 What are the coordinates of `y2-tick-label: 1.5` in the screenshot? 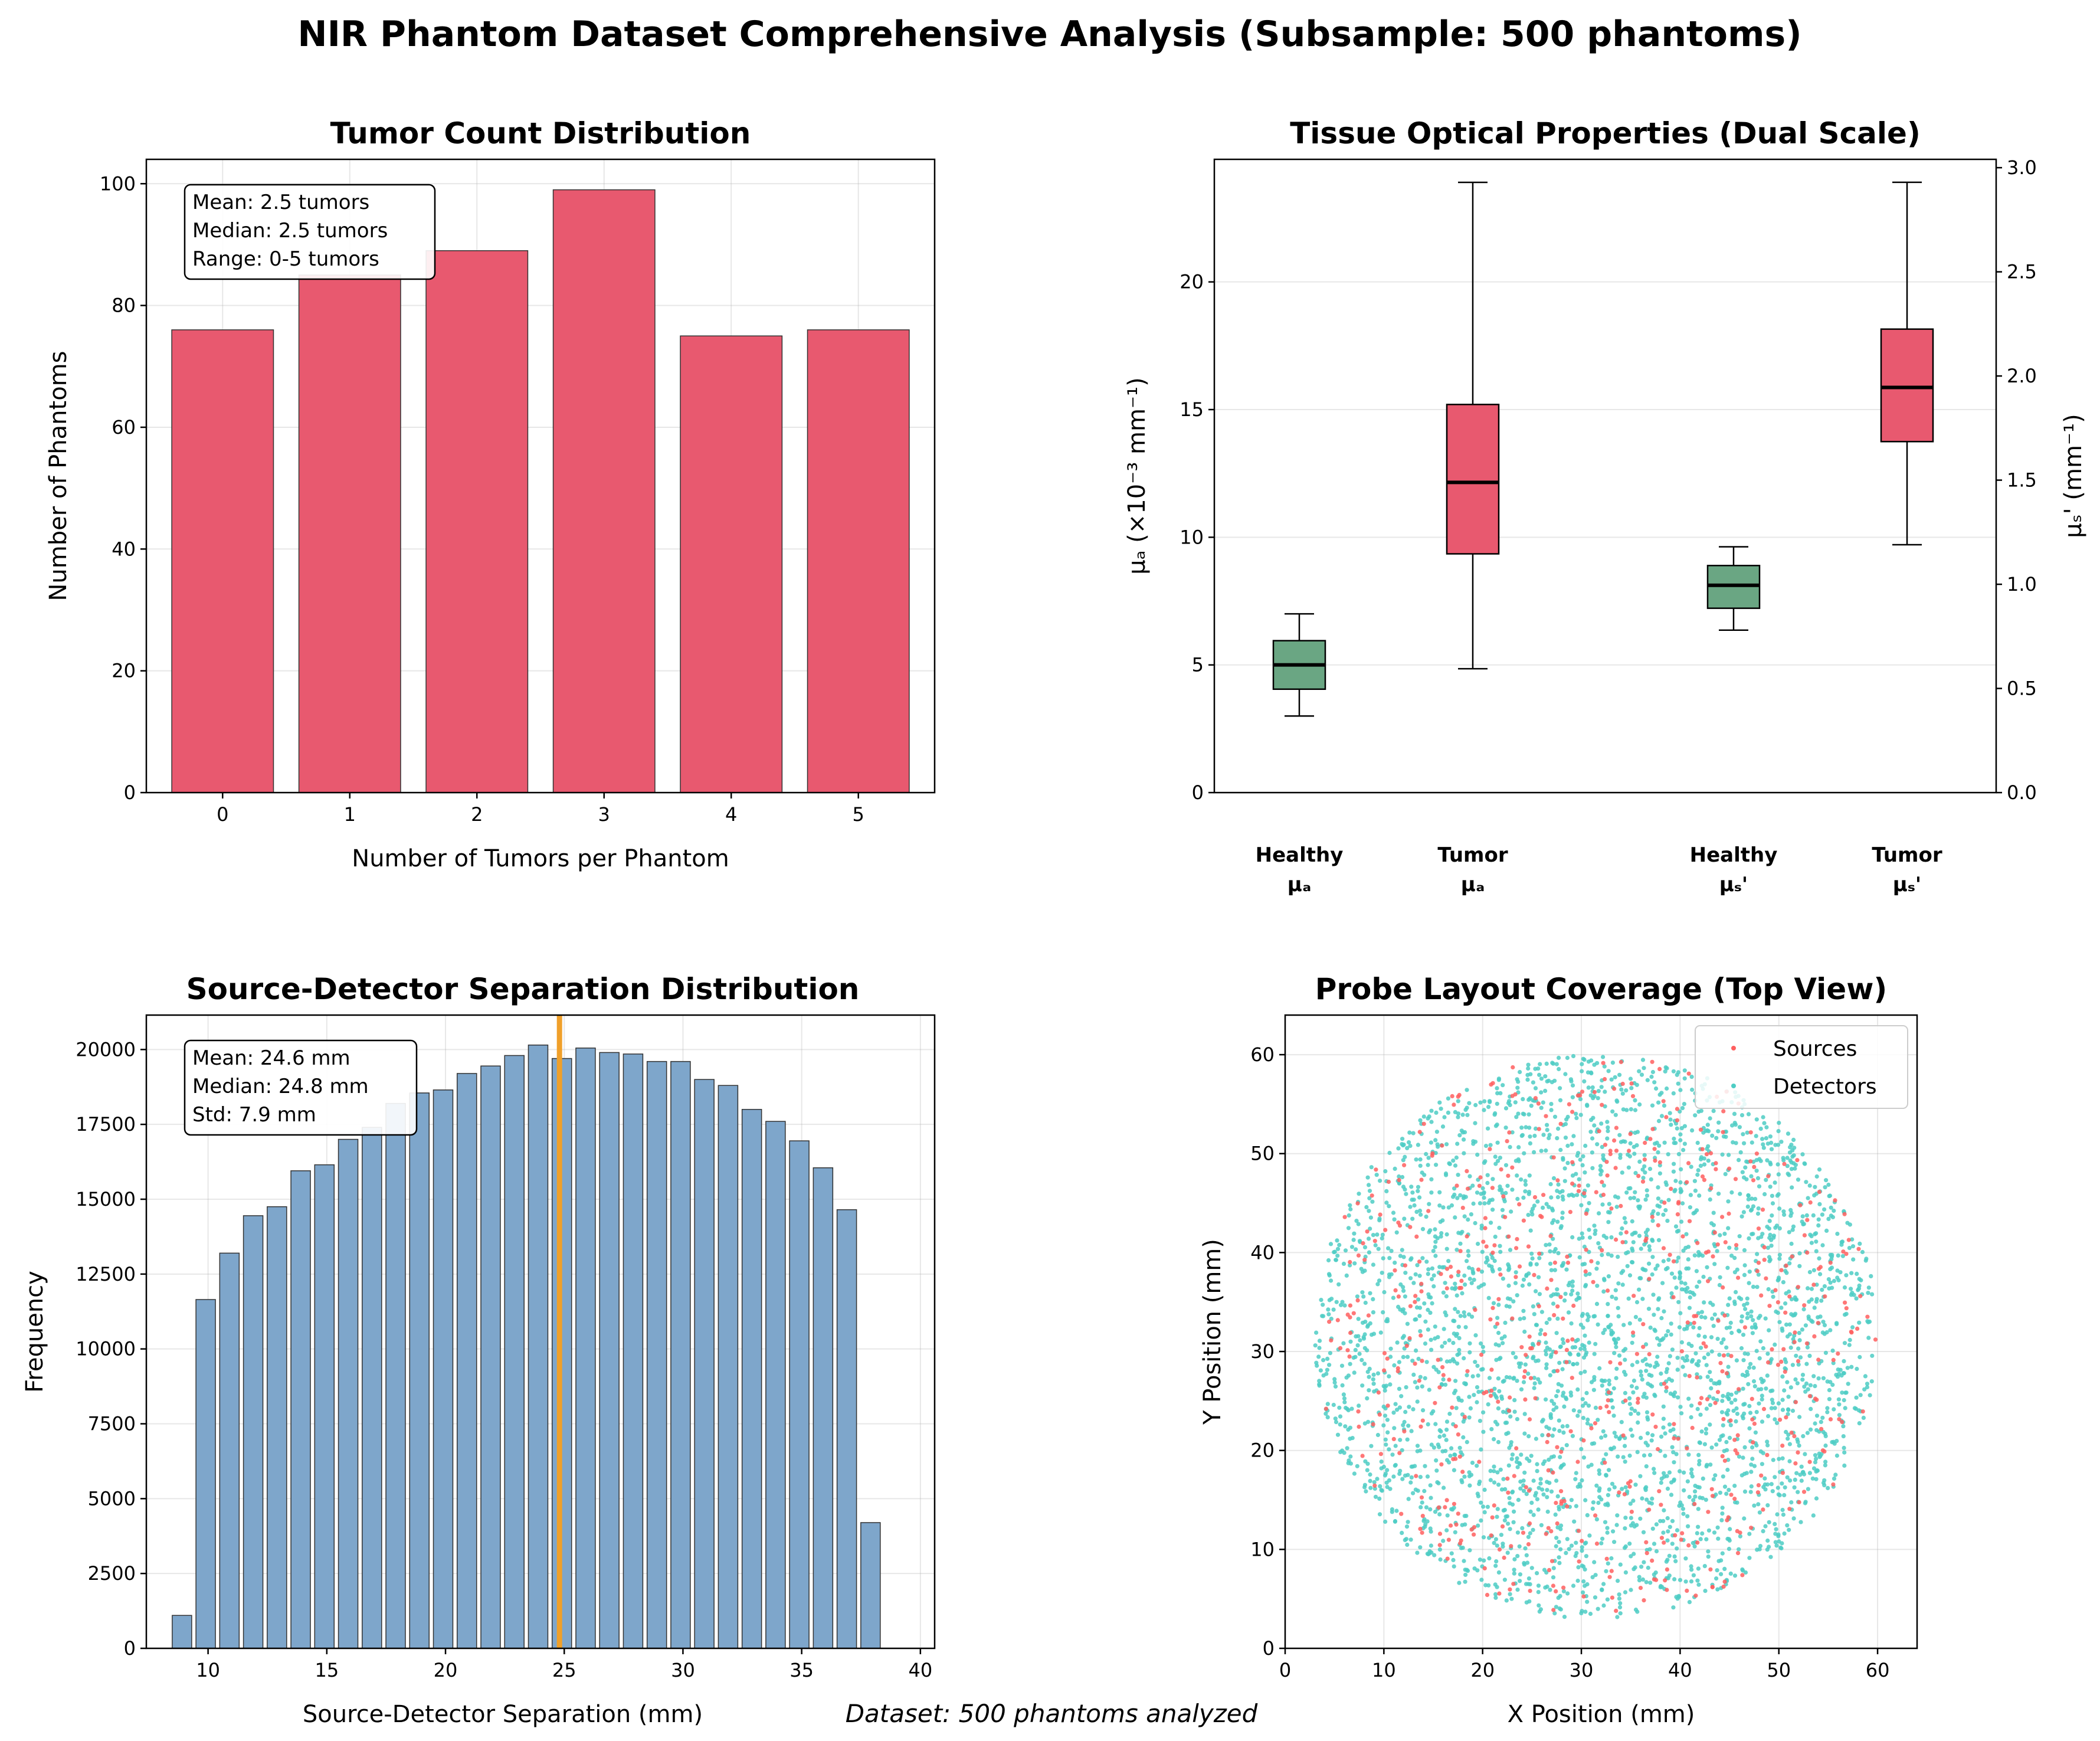 It's located at (2022, 480).